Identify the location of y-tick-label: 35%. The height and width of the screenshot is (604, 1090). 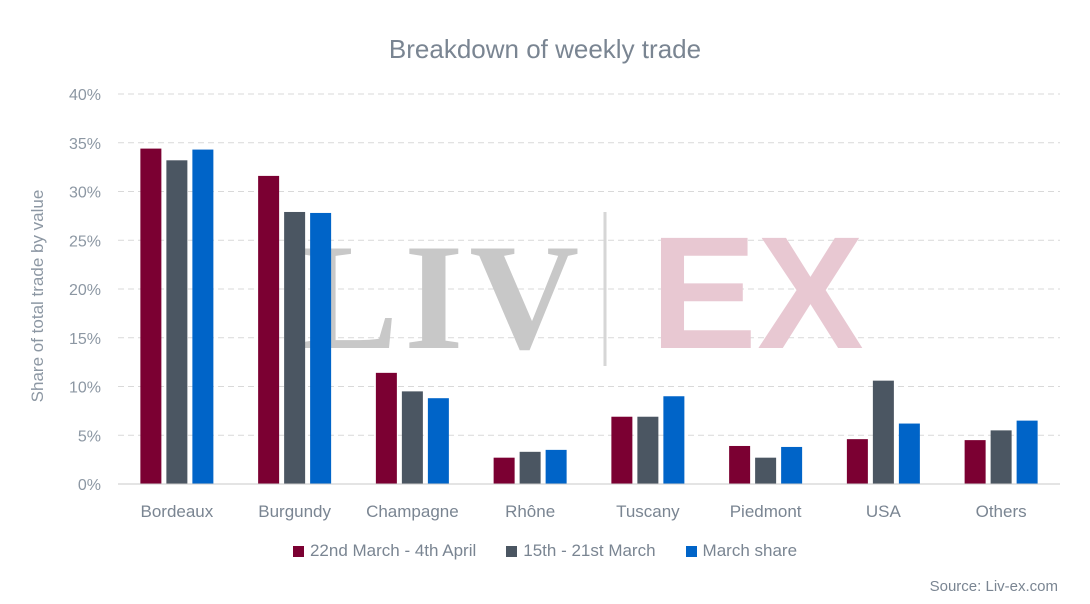
(85, 144).